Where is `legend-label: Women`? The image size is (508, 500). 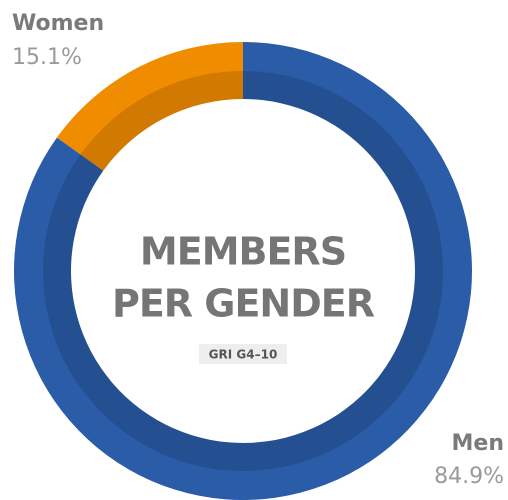
legend-label: Women is located at coordinates (58, 23).